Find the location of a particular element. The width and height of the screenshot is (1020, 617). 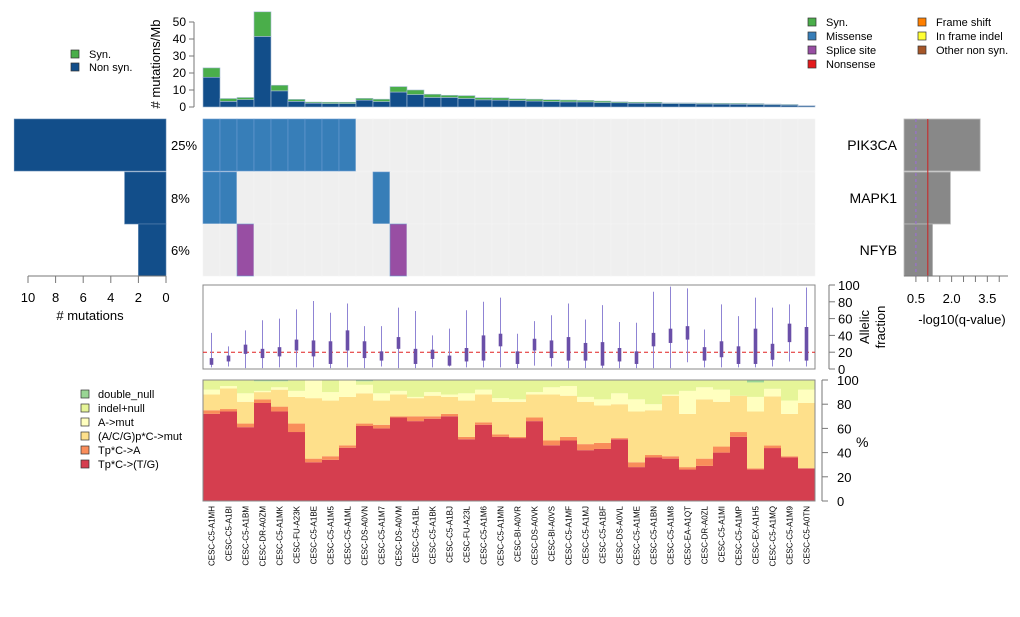

qvalue-bar is located at coordinates (927, 198).